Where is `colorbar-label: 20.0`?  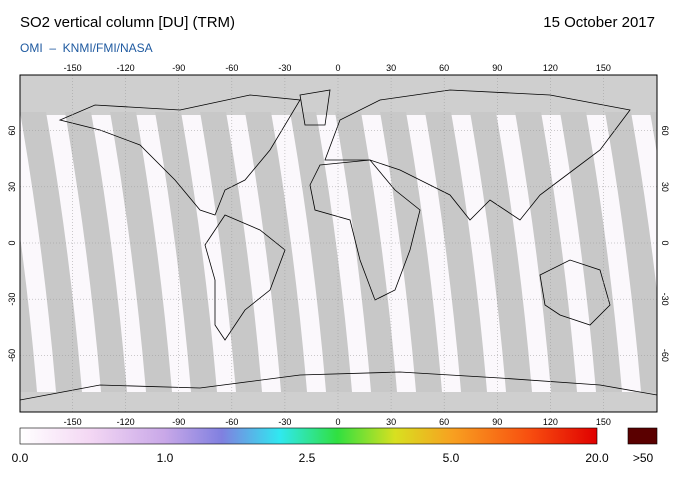
colorbar-label: 20.0 is located at coordinates (597, 458).